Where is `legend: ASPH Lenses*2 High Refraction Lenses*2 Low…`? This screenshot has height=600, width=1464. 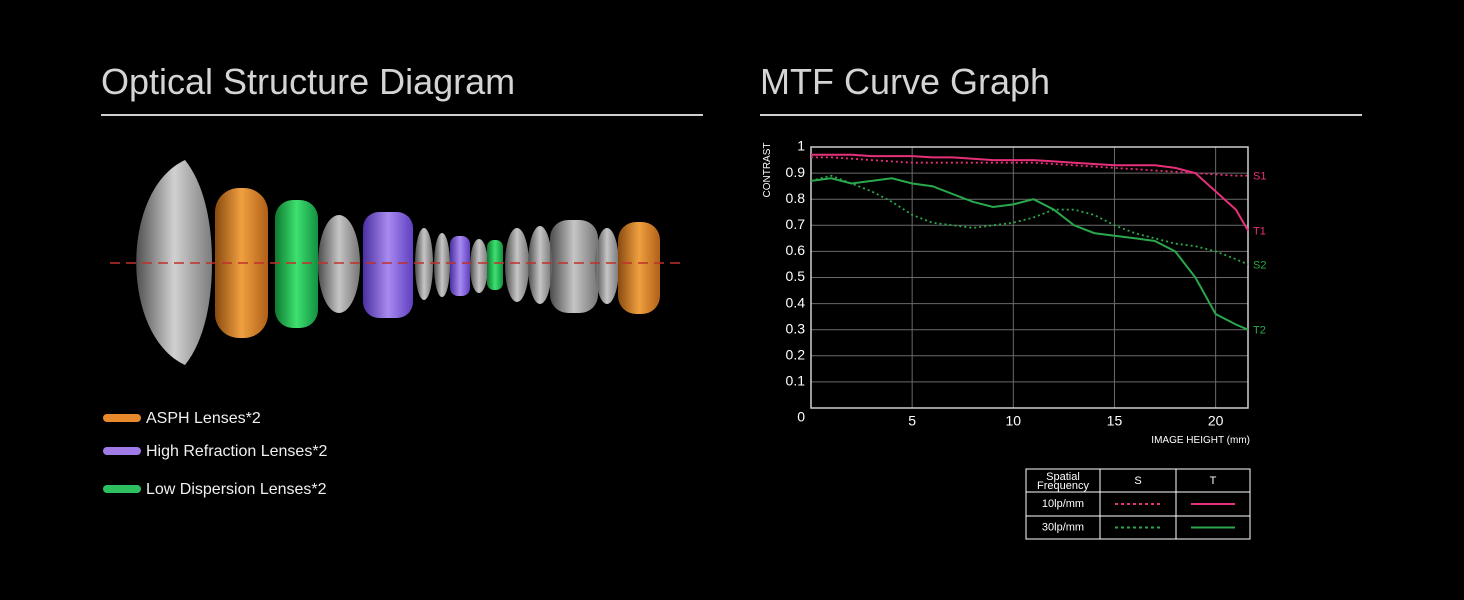
legend: ASPH Lenses*2 High Refraction Lenses*2 Low… is located at coordinates (215, 454).